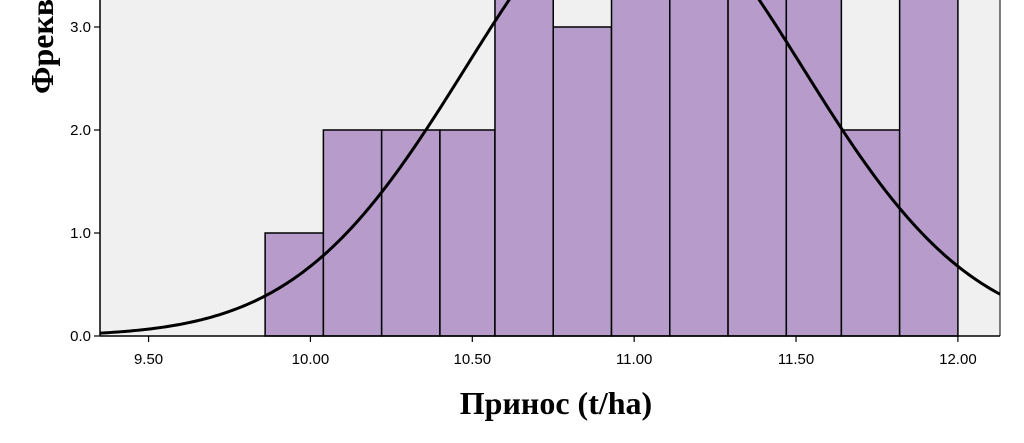 The height and width of the screenshot is (443, 1024). Describe the element at coordinates (80, 27) in the screenshot. I see `y-tick-label: 3.0` at that location.